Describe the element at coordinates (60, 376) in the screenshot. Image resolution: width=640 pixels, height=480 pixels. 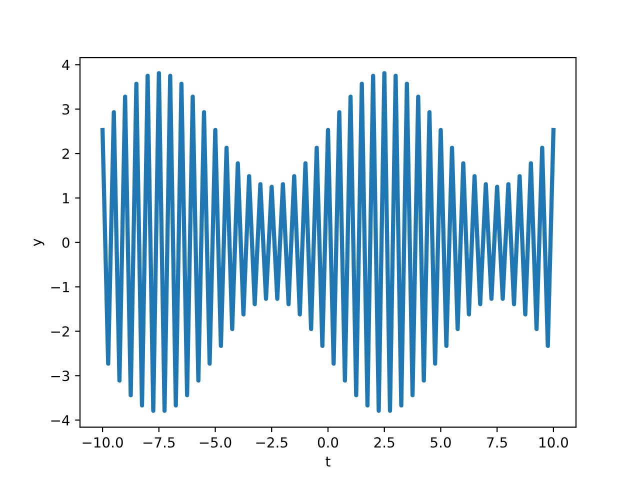
I see `y-tick-label: −3` at that location.